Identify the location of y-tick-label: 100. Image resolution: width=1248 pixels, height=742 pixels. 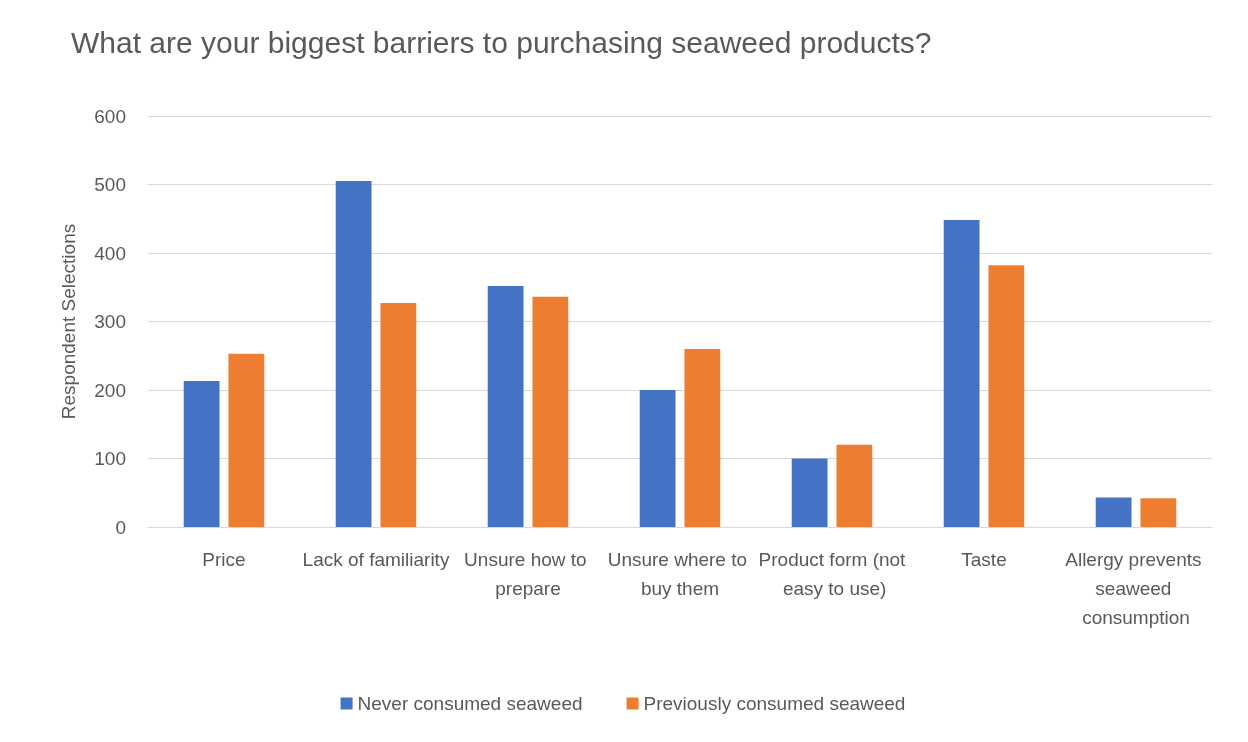
(110, 458).